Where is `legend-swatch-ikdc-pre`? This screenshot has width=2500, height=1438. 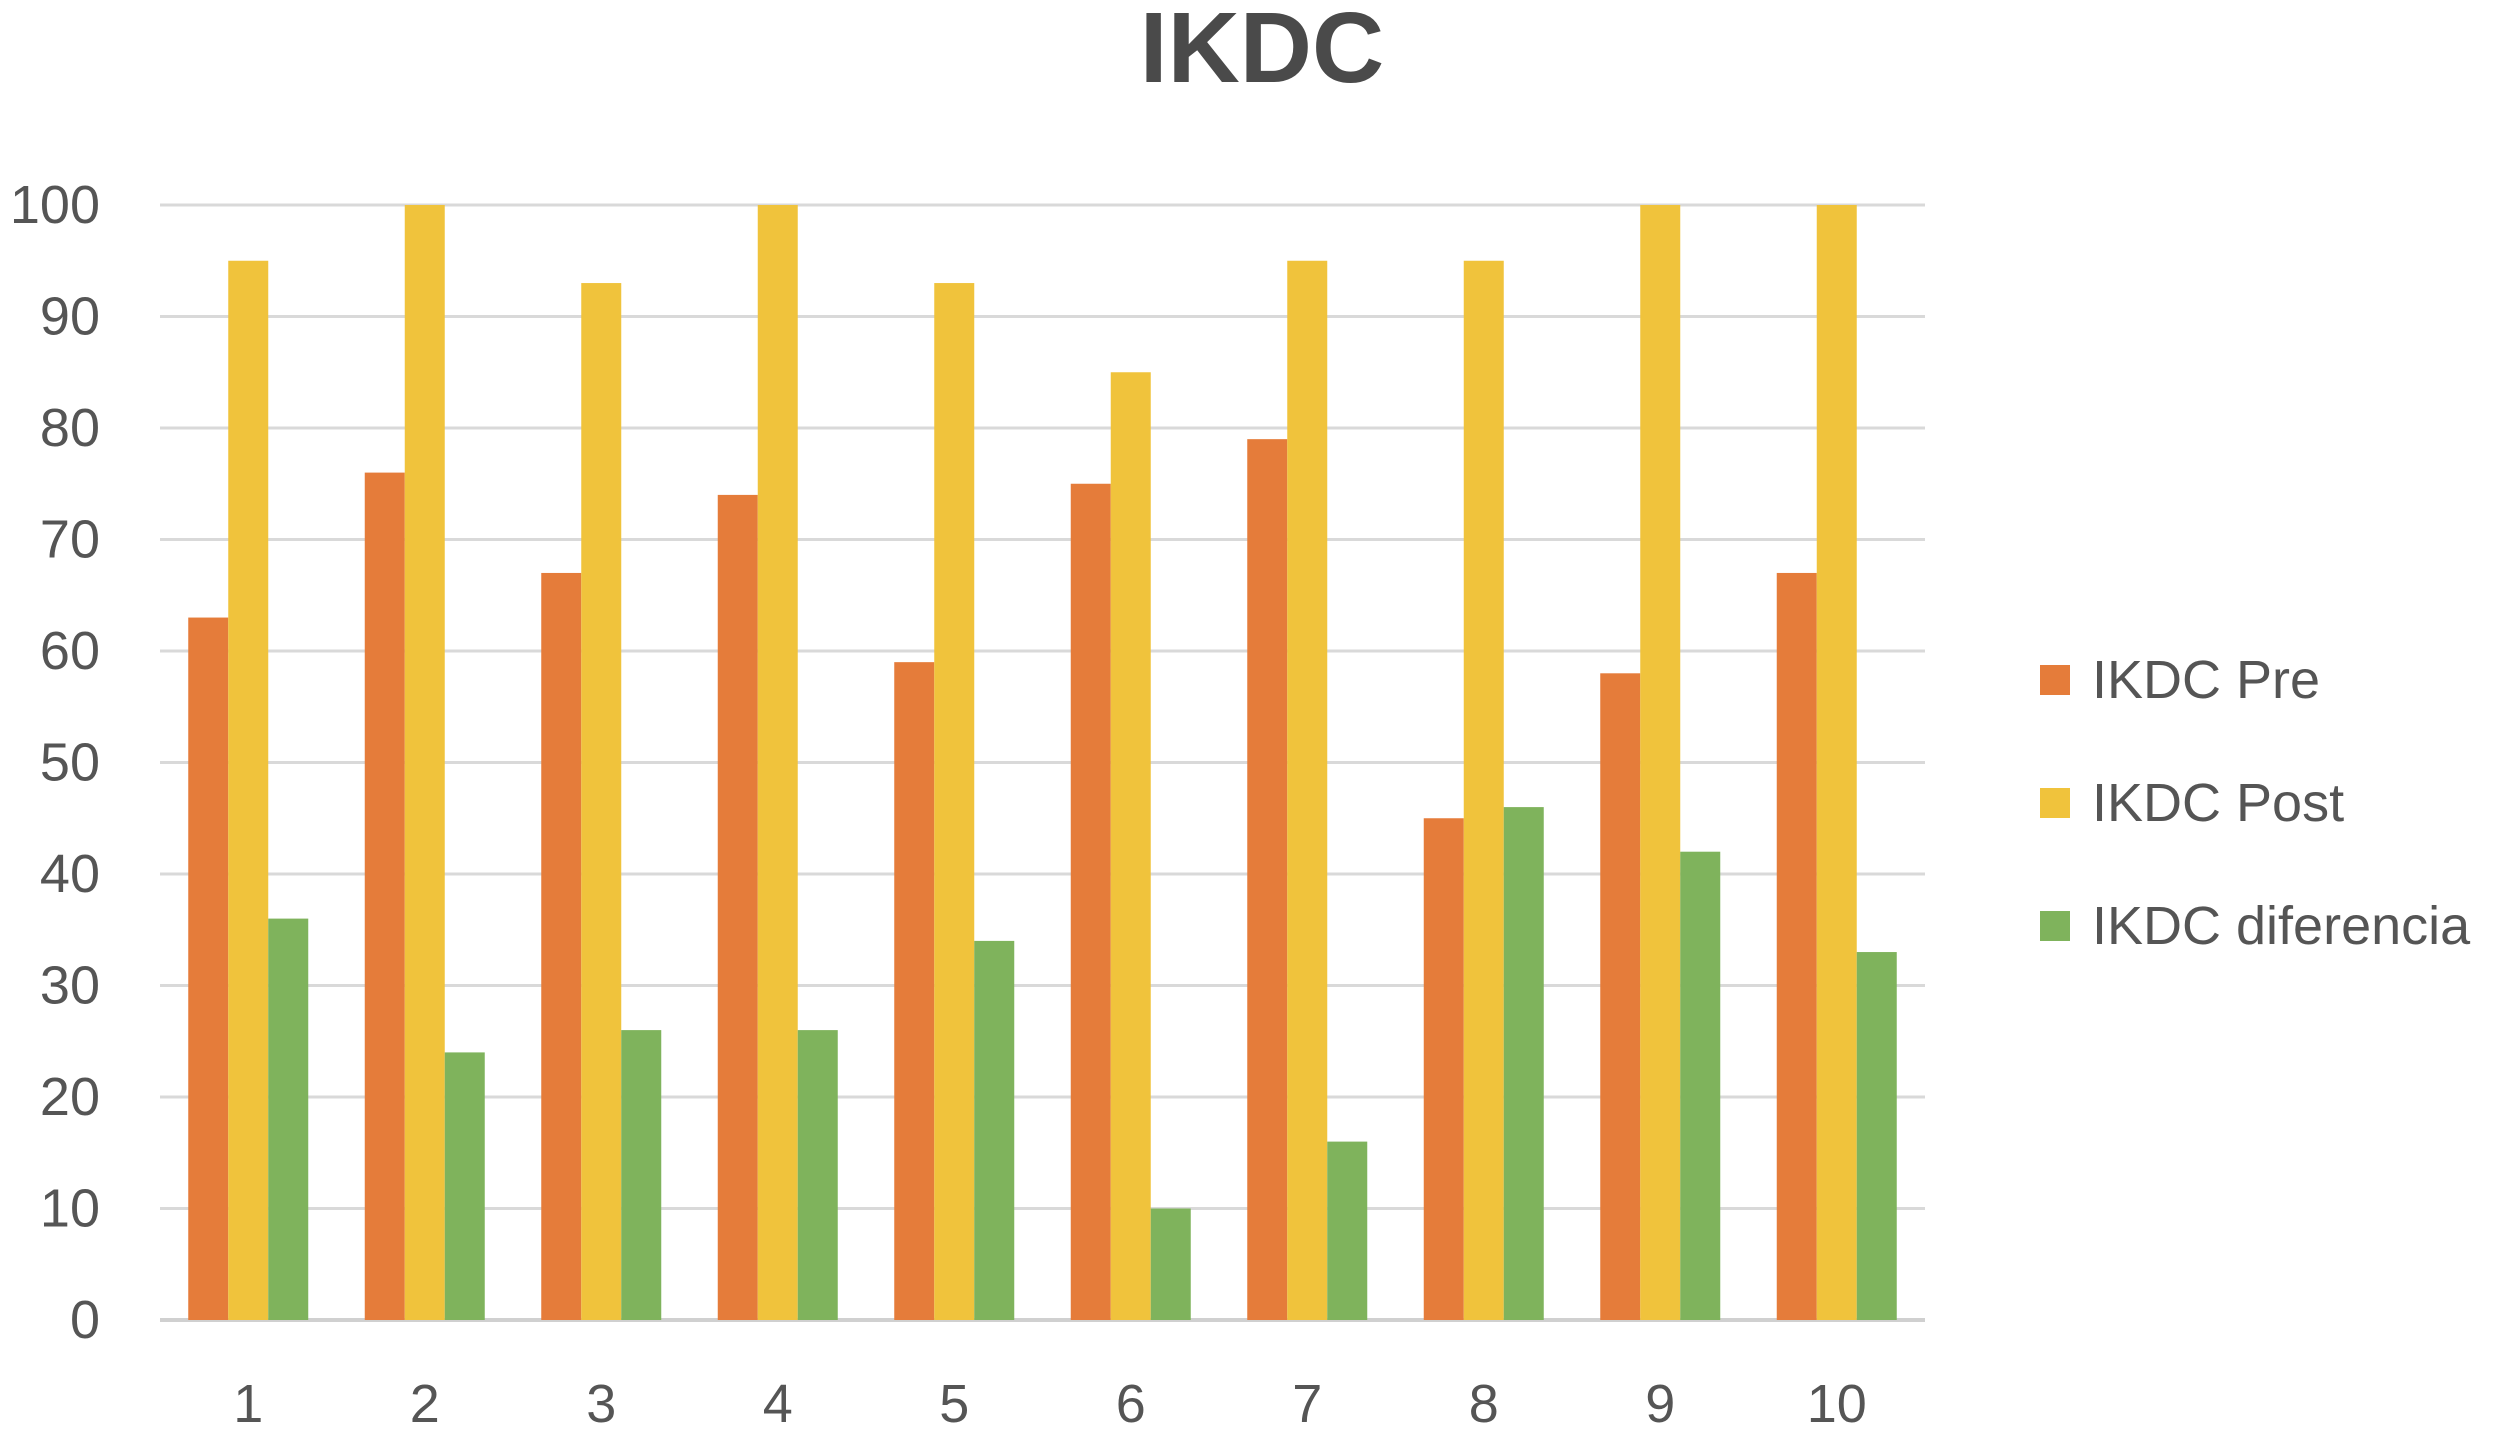
legend-swatch-ikdc-pre is located at coordinates (2055, 680).